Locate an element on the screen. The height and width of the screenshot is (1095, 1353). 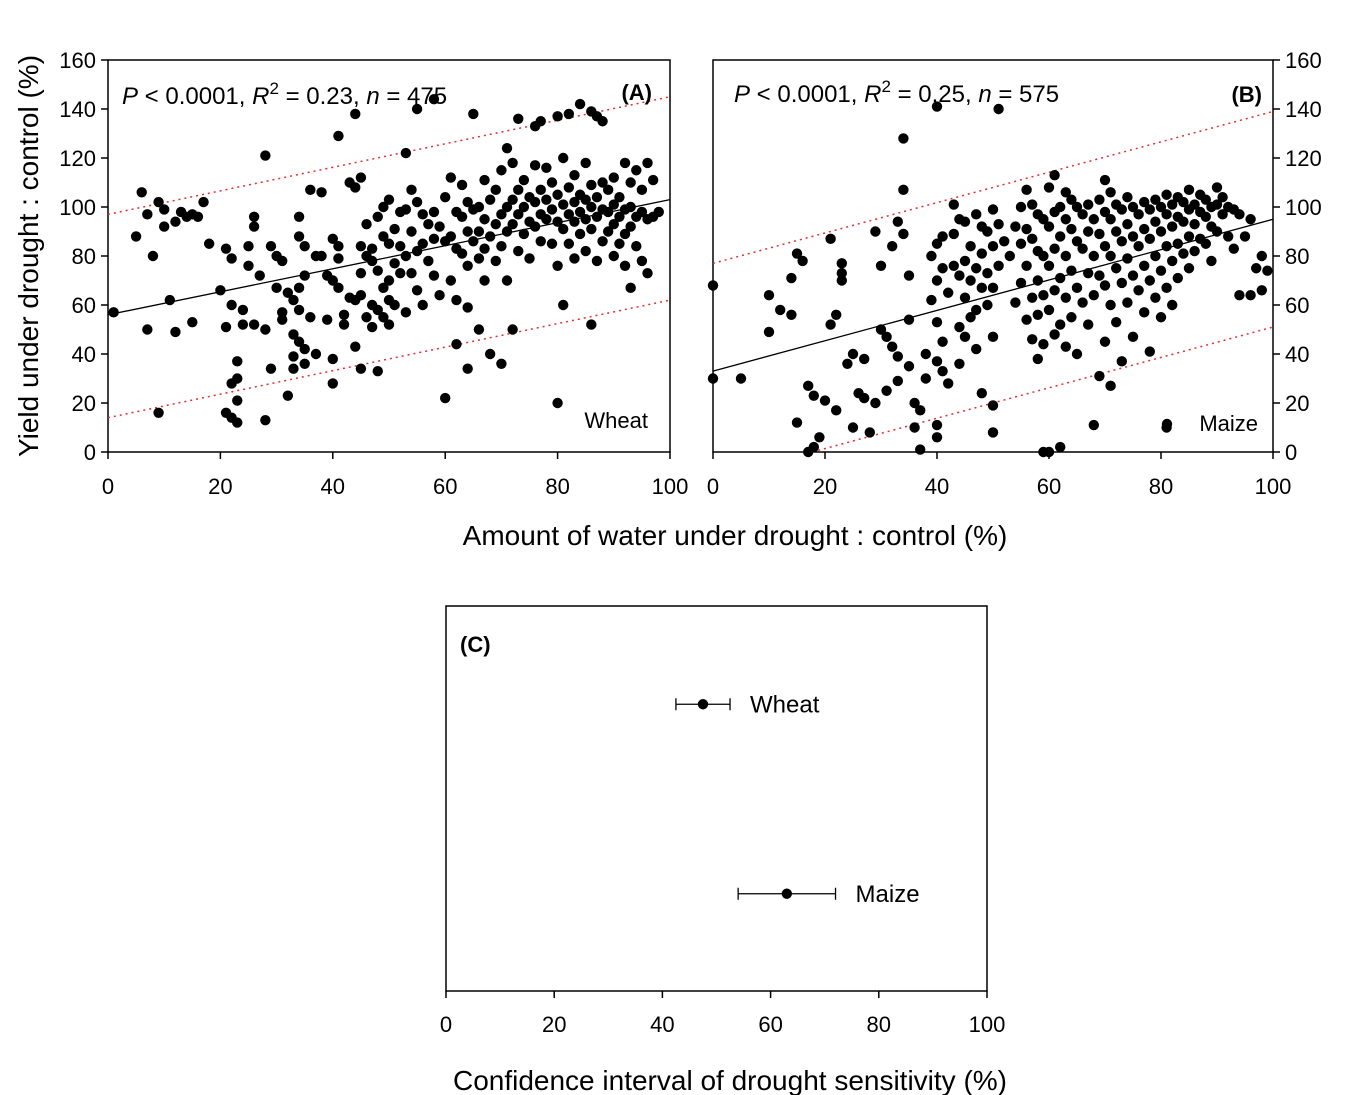
panel-b-y-tick-label: 80 is located at coordinates (1297, 256).